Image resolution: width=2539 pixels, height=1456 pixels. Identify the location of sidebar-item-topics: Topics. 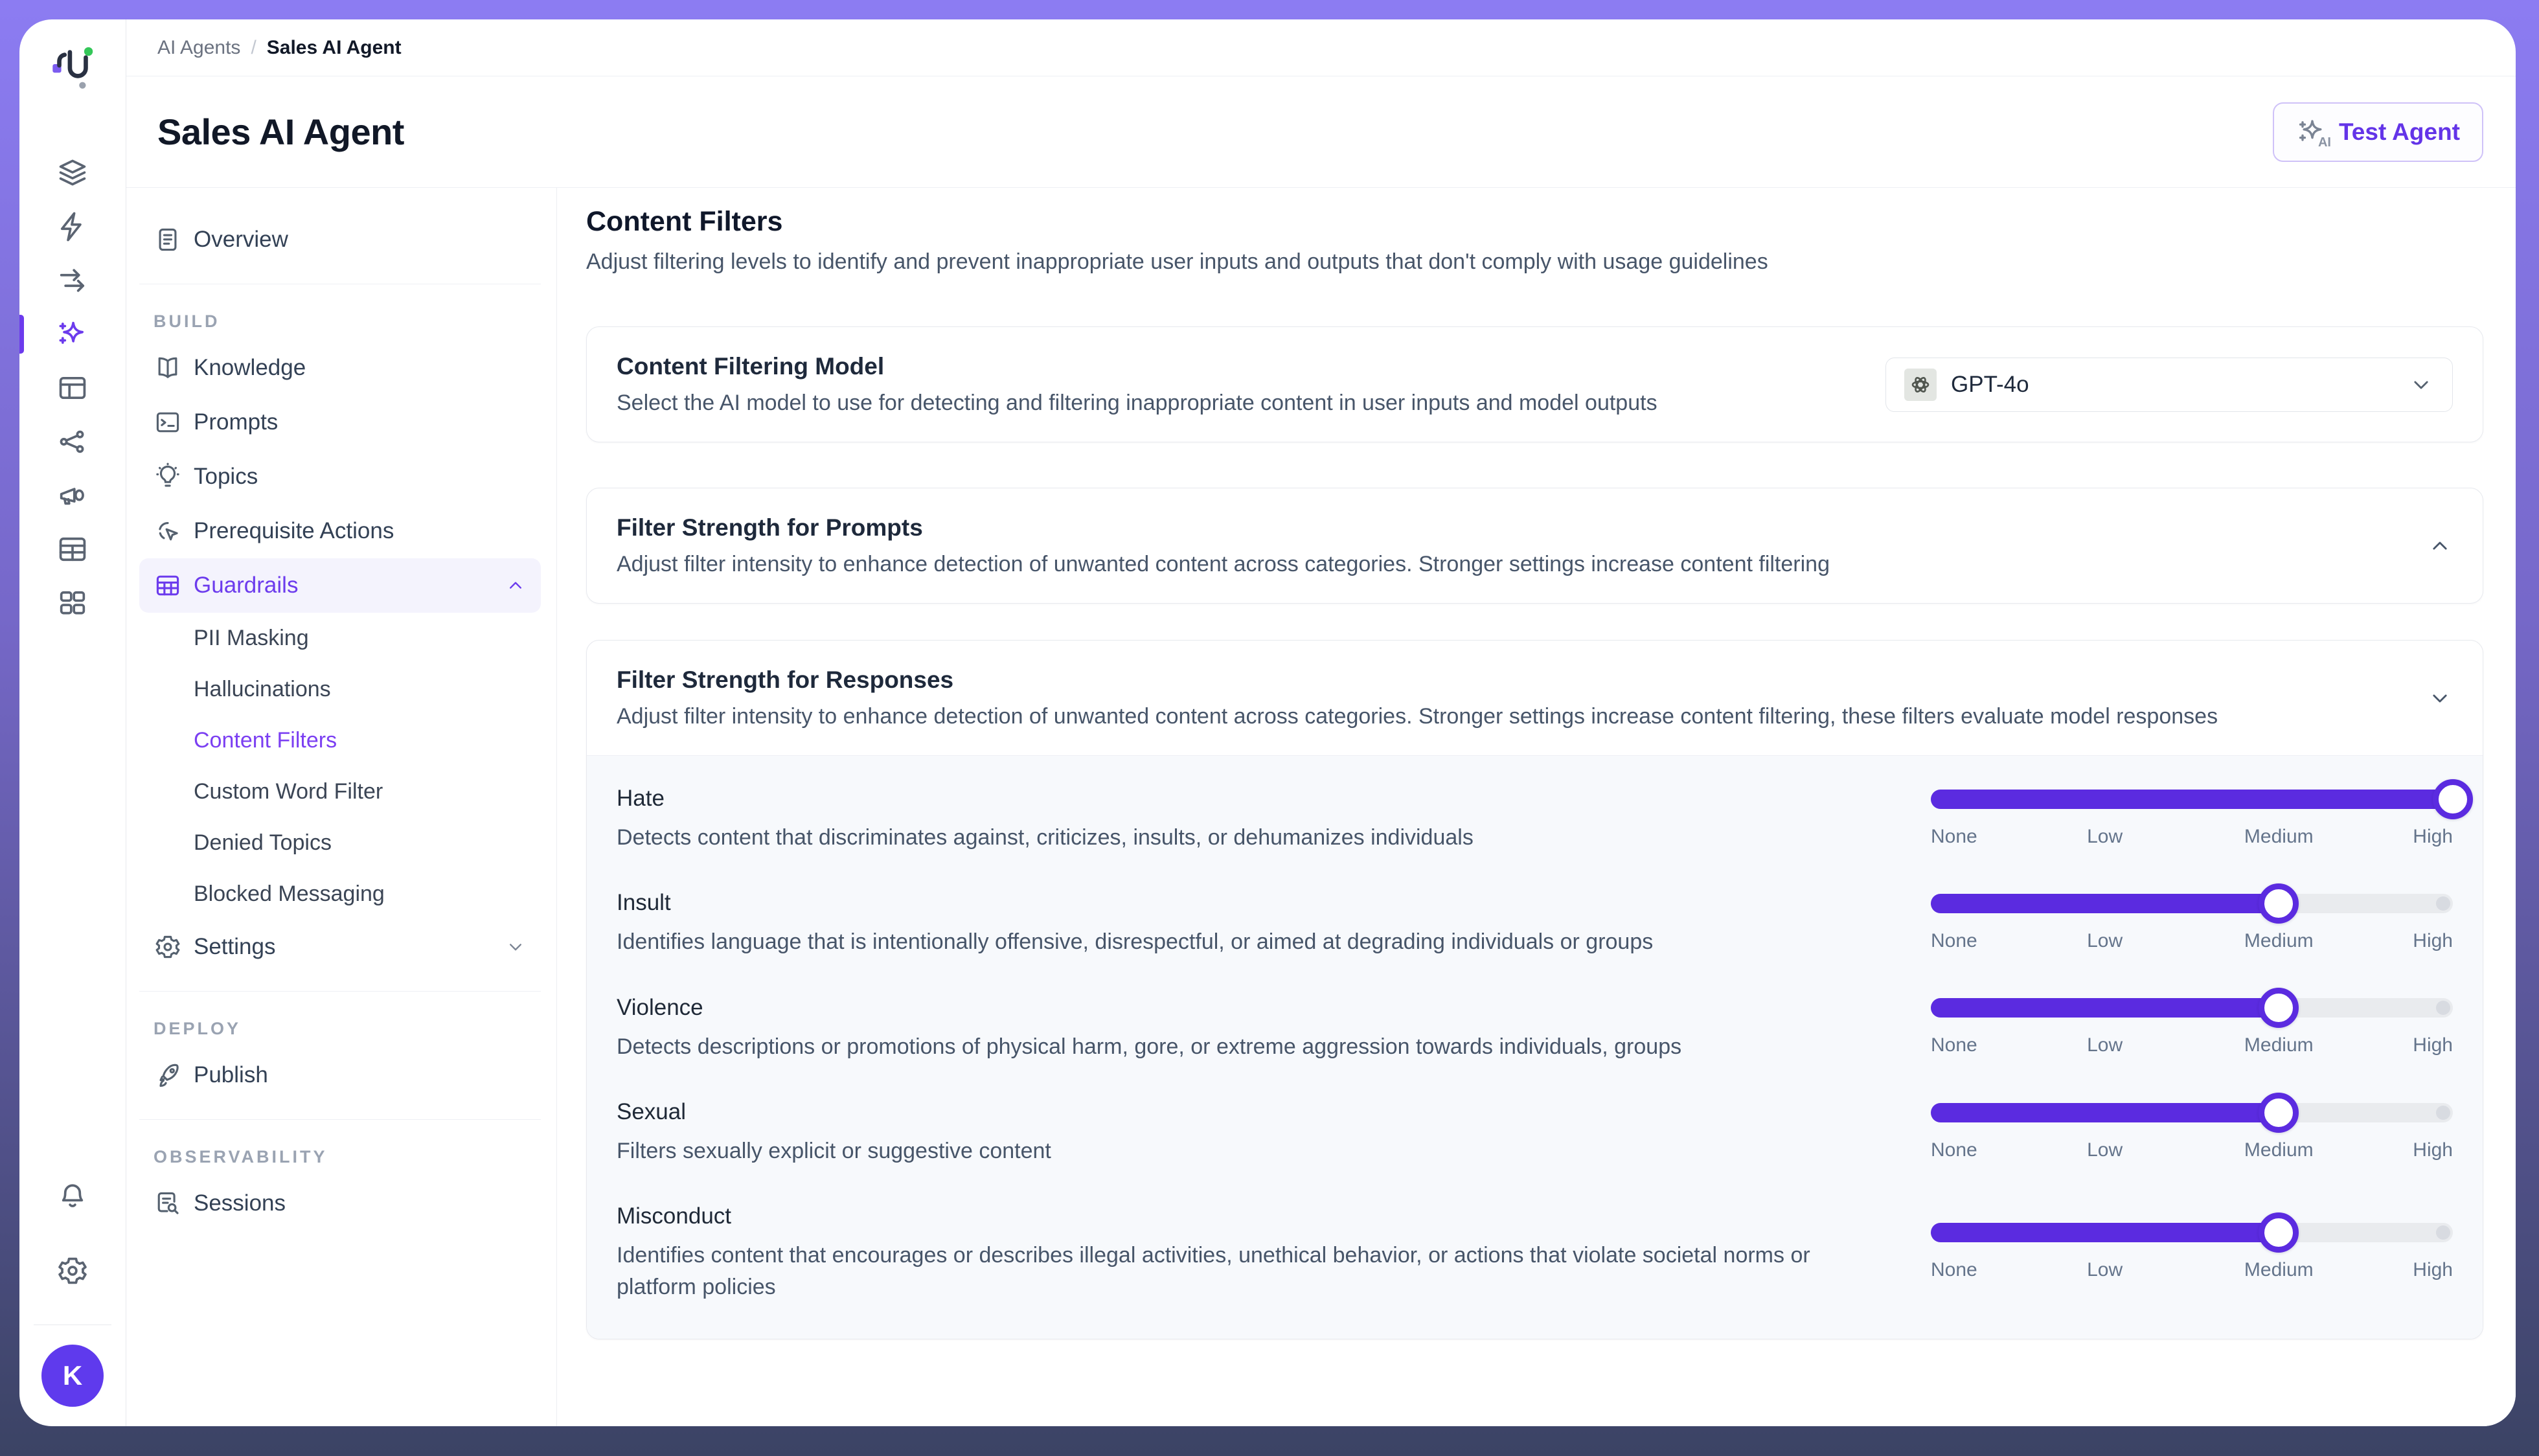
(340, 476).